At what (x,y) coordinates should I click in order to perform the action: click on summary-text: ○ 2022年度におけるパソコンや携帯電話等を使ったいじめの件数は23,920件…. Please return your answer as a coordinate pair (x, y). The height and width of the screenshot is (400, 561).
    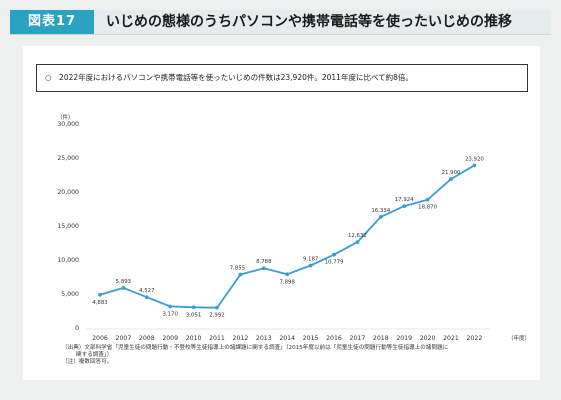
    Looking at the image, I should click on (229, 77).